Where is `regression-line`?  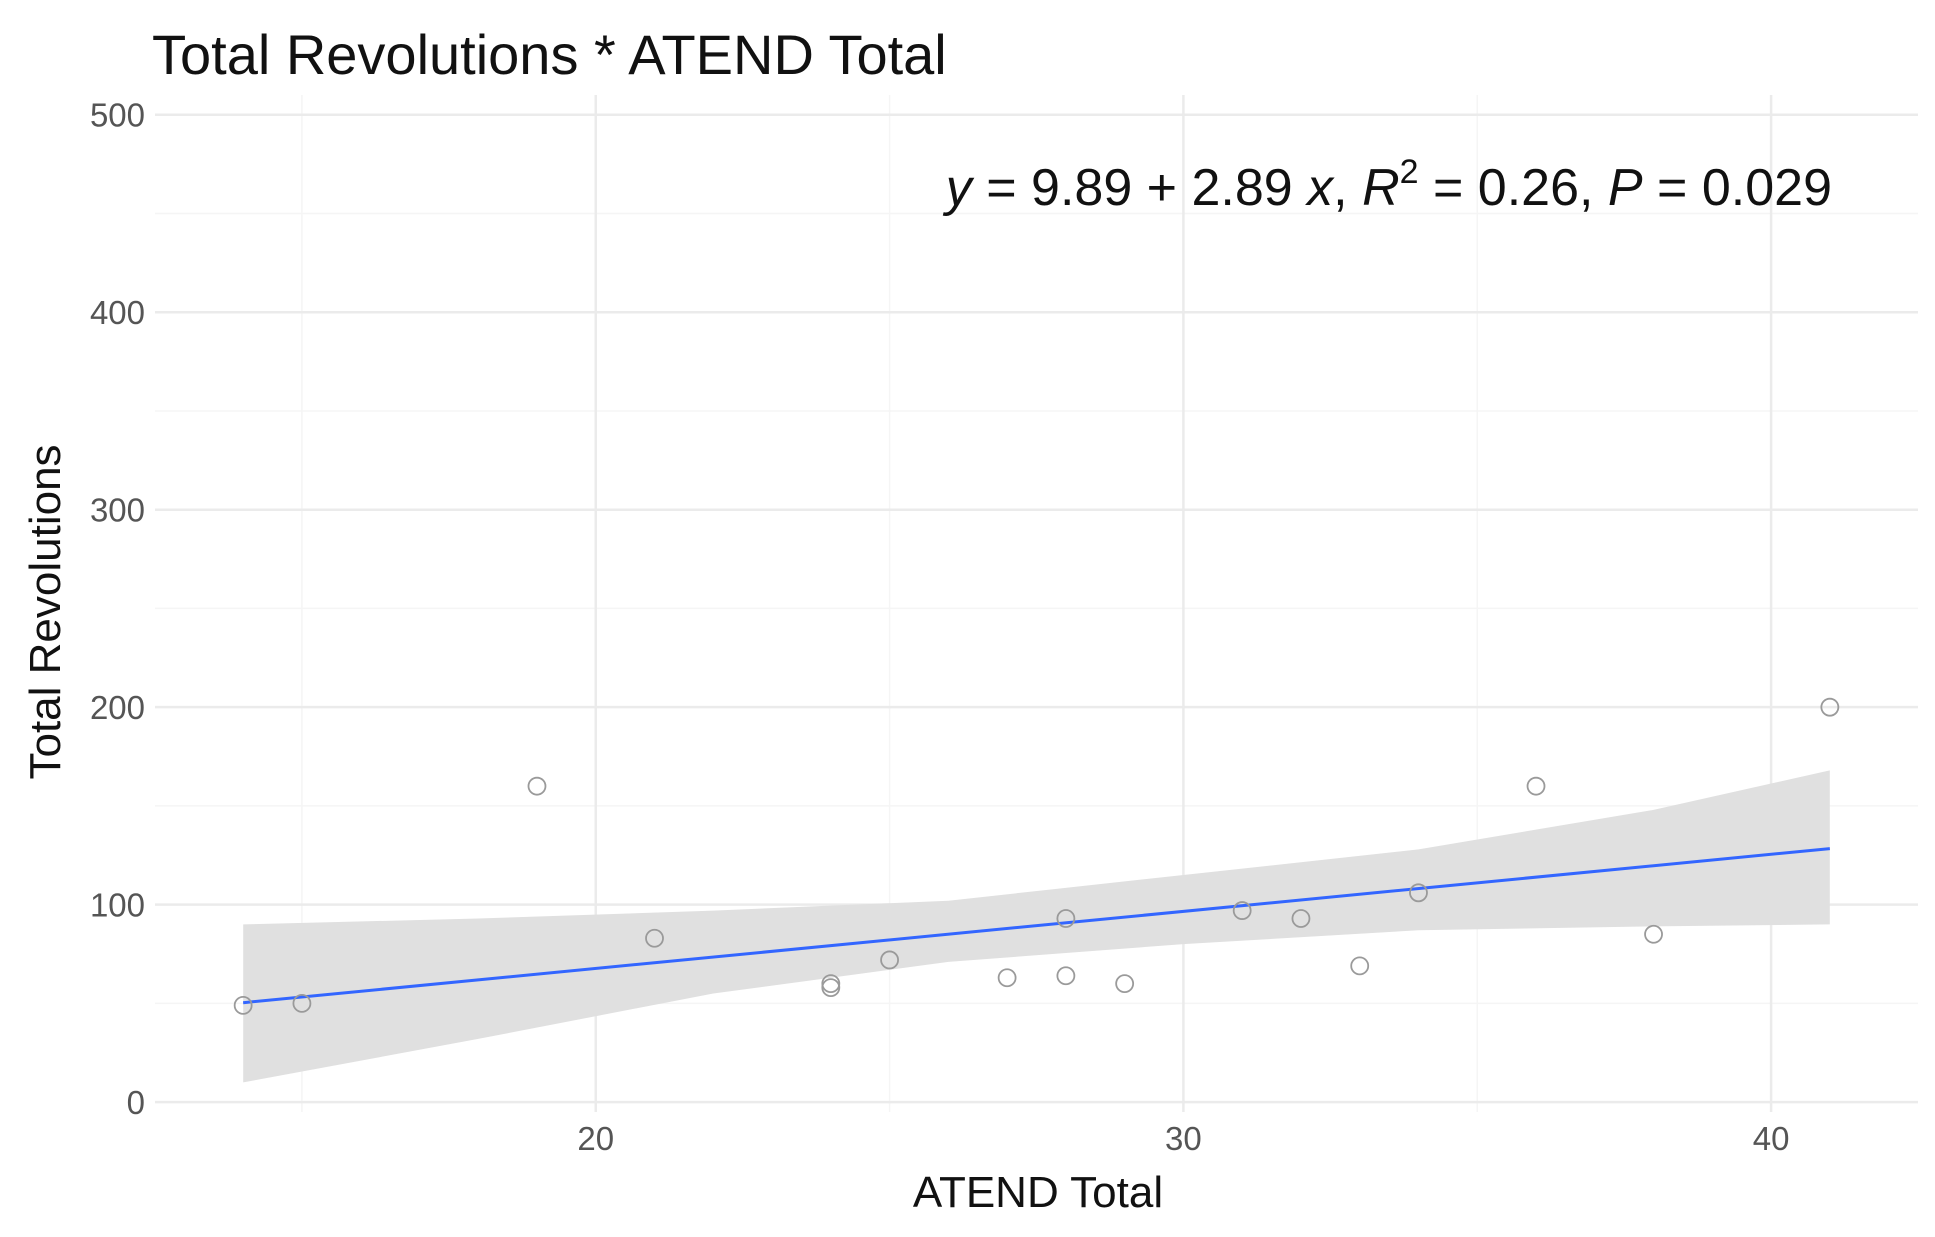
regression-line is located at coordinates (1036, 926).